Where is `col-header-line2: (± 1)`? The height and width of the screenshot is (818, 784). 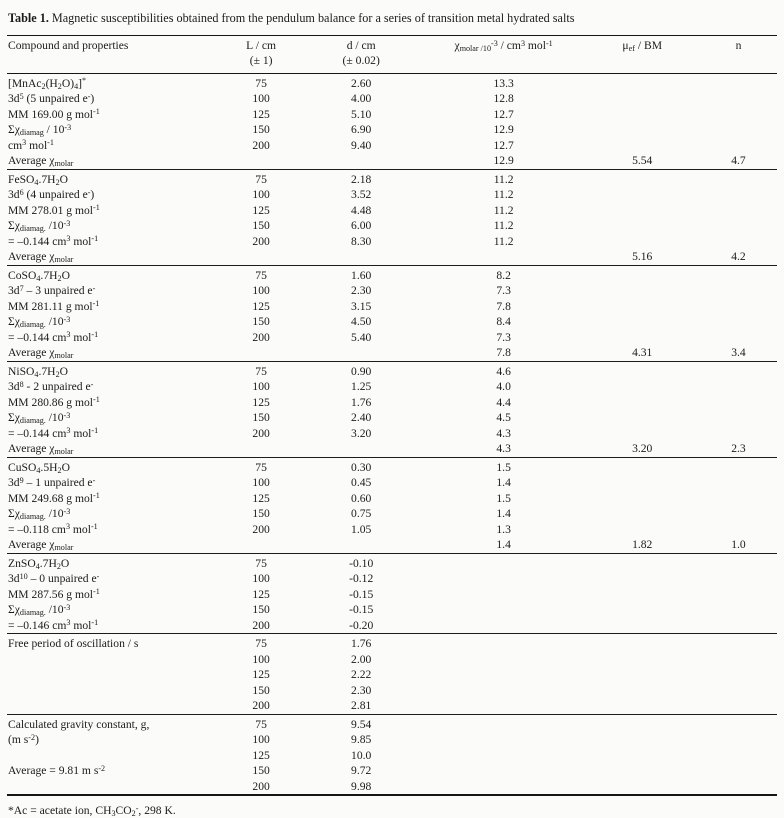 col-header-line2: (± 1) is located at coordinates (261, 60).